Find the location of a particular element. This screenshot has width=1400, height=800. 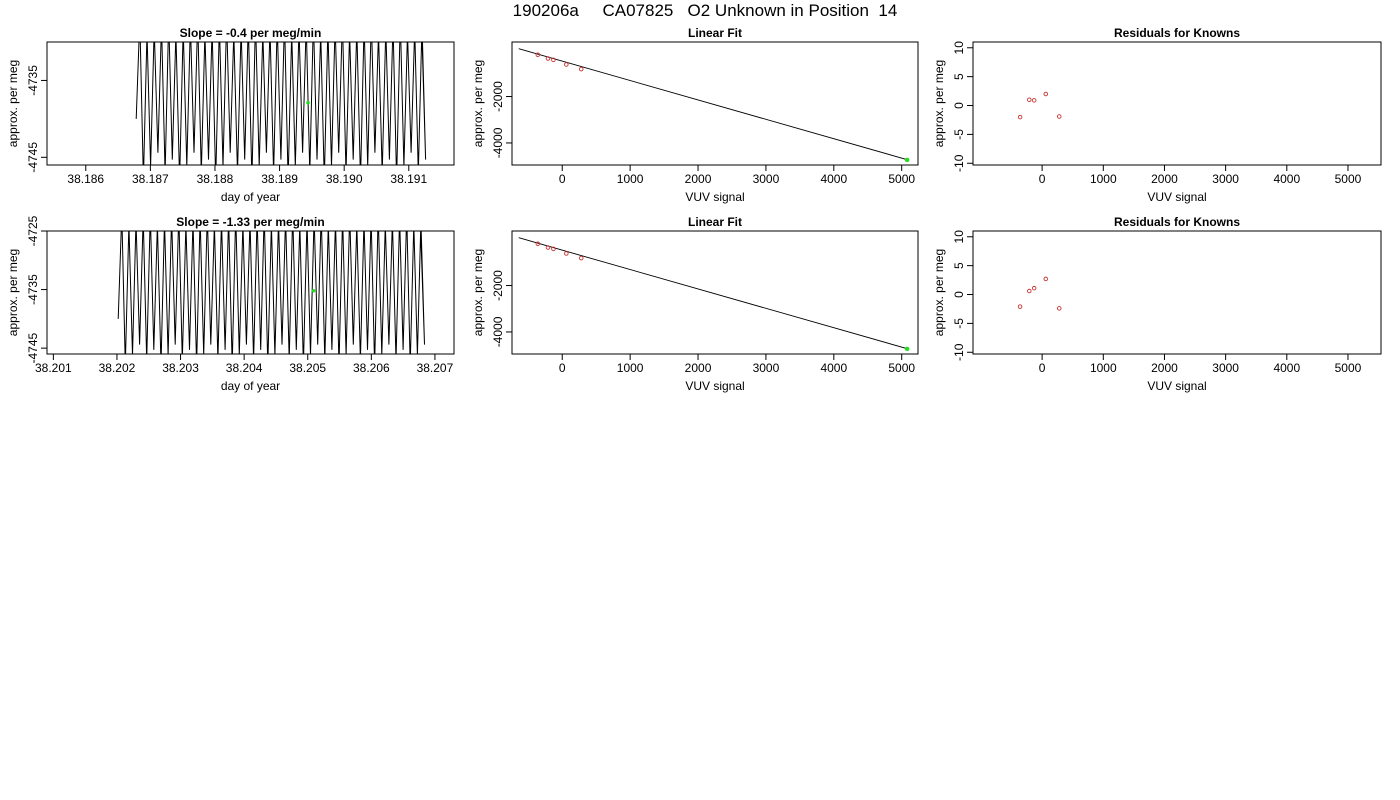

x-tick-label: 38.207 is located at coordinates (435, 368).